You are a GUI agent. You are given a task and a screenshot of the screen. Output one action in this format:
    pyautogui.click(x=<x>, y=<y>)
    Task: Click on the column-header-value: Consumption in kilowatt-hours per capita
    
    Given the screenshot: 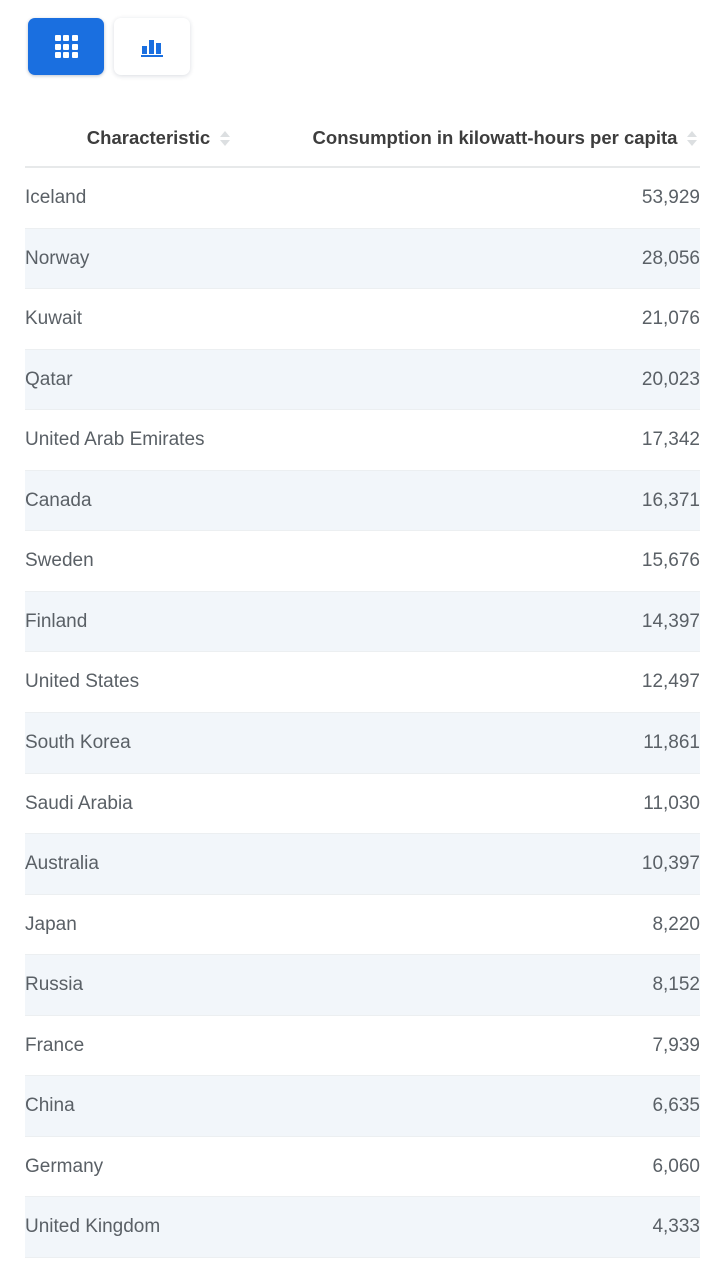 What is the action you would take?
    pyautogui.click(x=496, y=140)
    